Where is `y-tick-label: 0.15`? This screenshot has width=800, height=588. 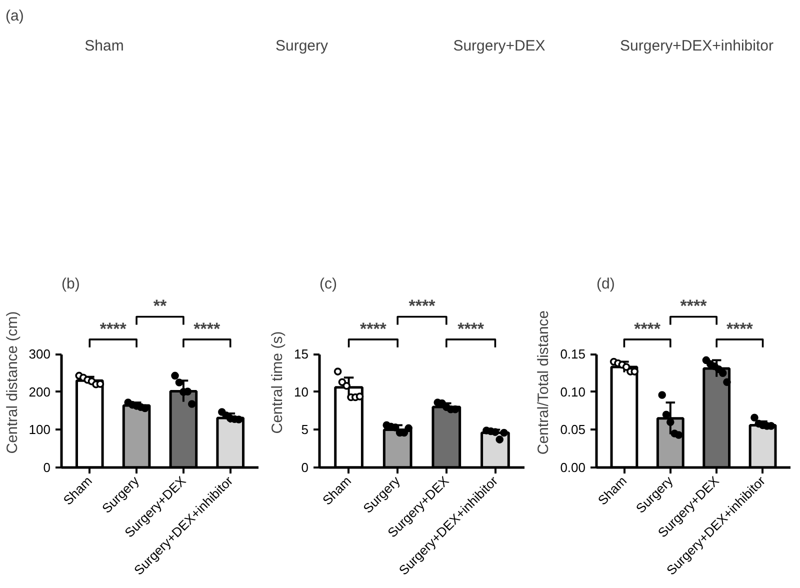 y-tick-label: 0.15 is located at coordinates (573, 354).